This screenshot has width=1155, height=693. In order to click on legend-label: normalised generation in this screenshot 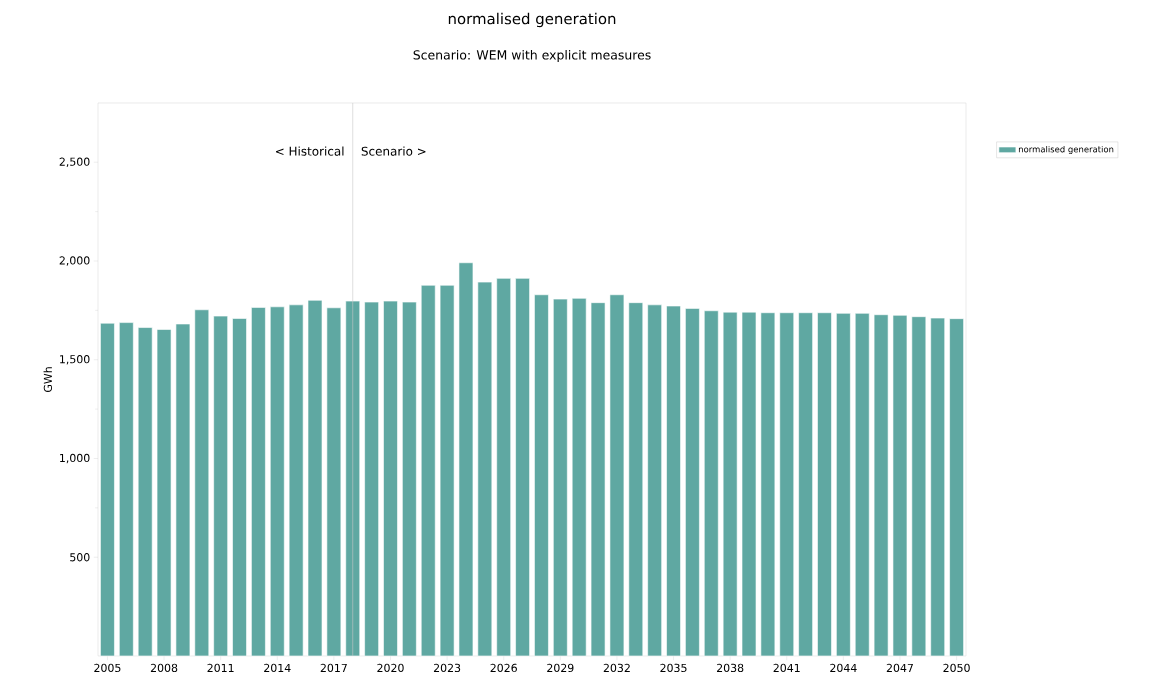, I will do `click(1066, 150)`.